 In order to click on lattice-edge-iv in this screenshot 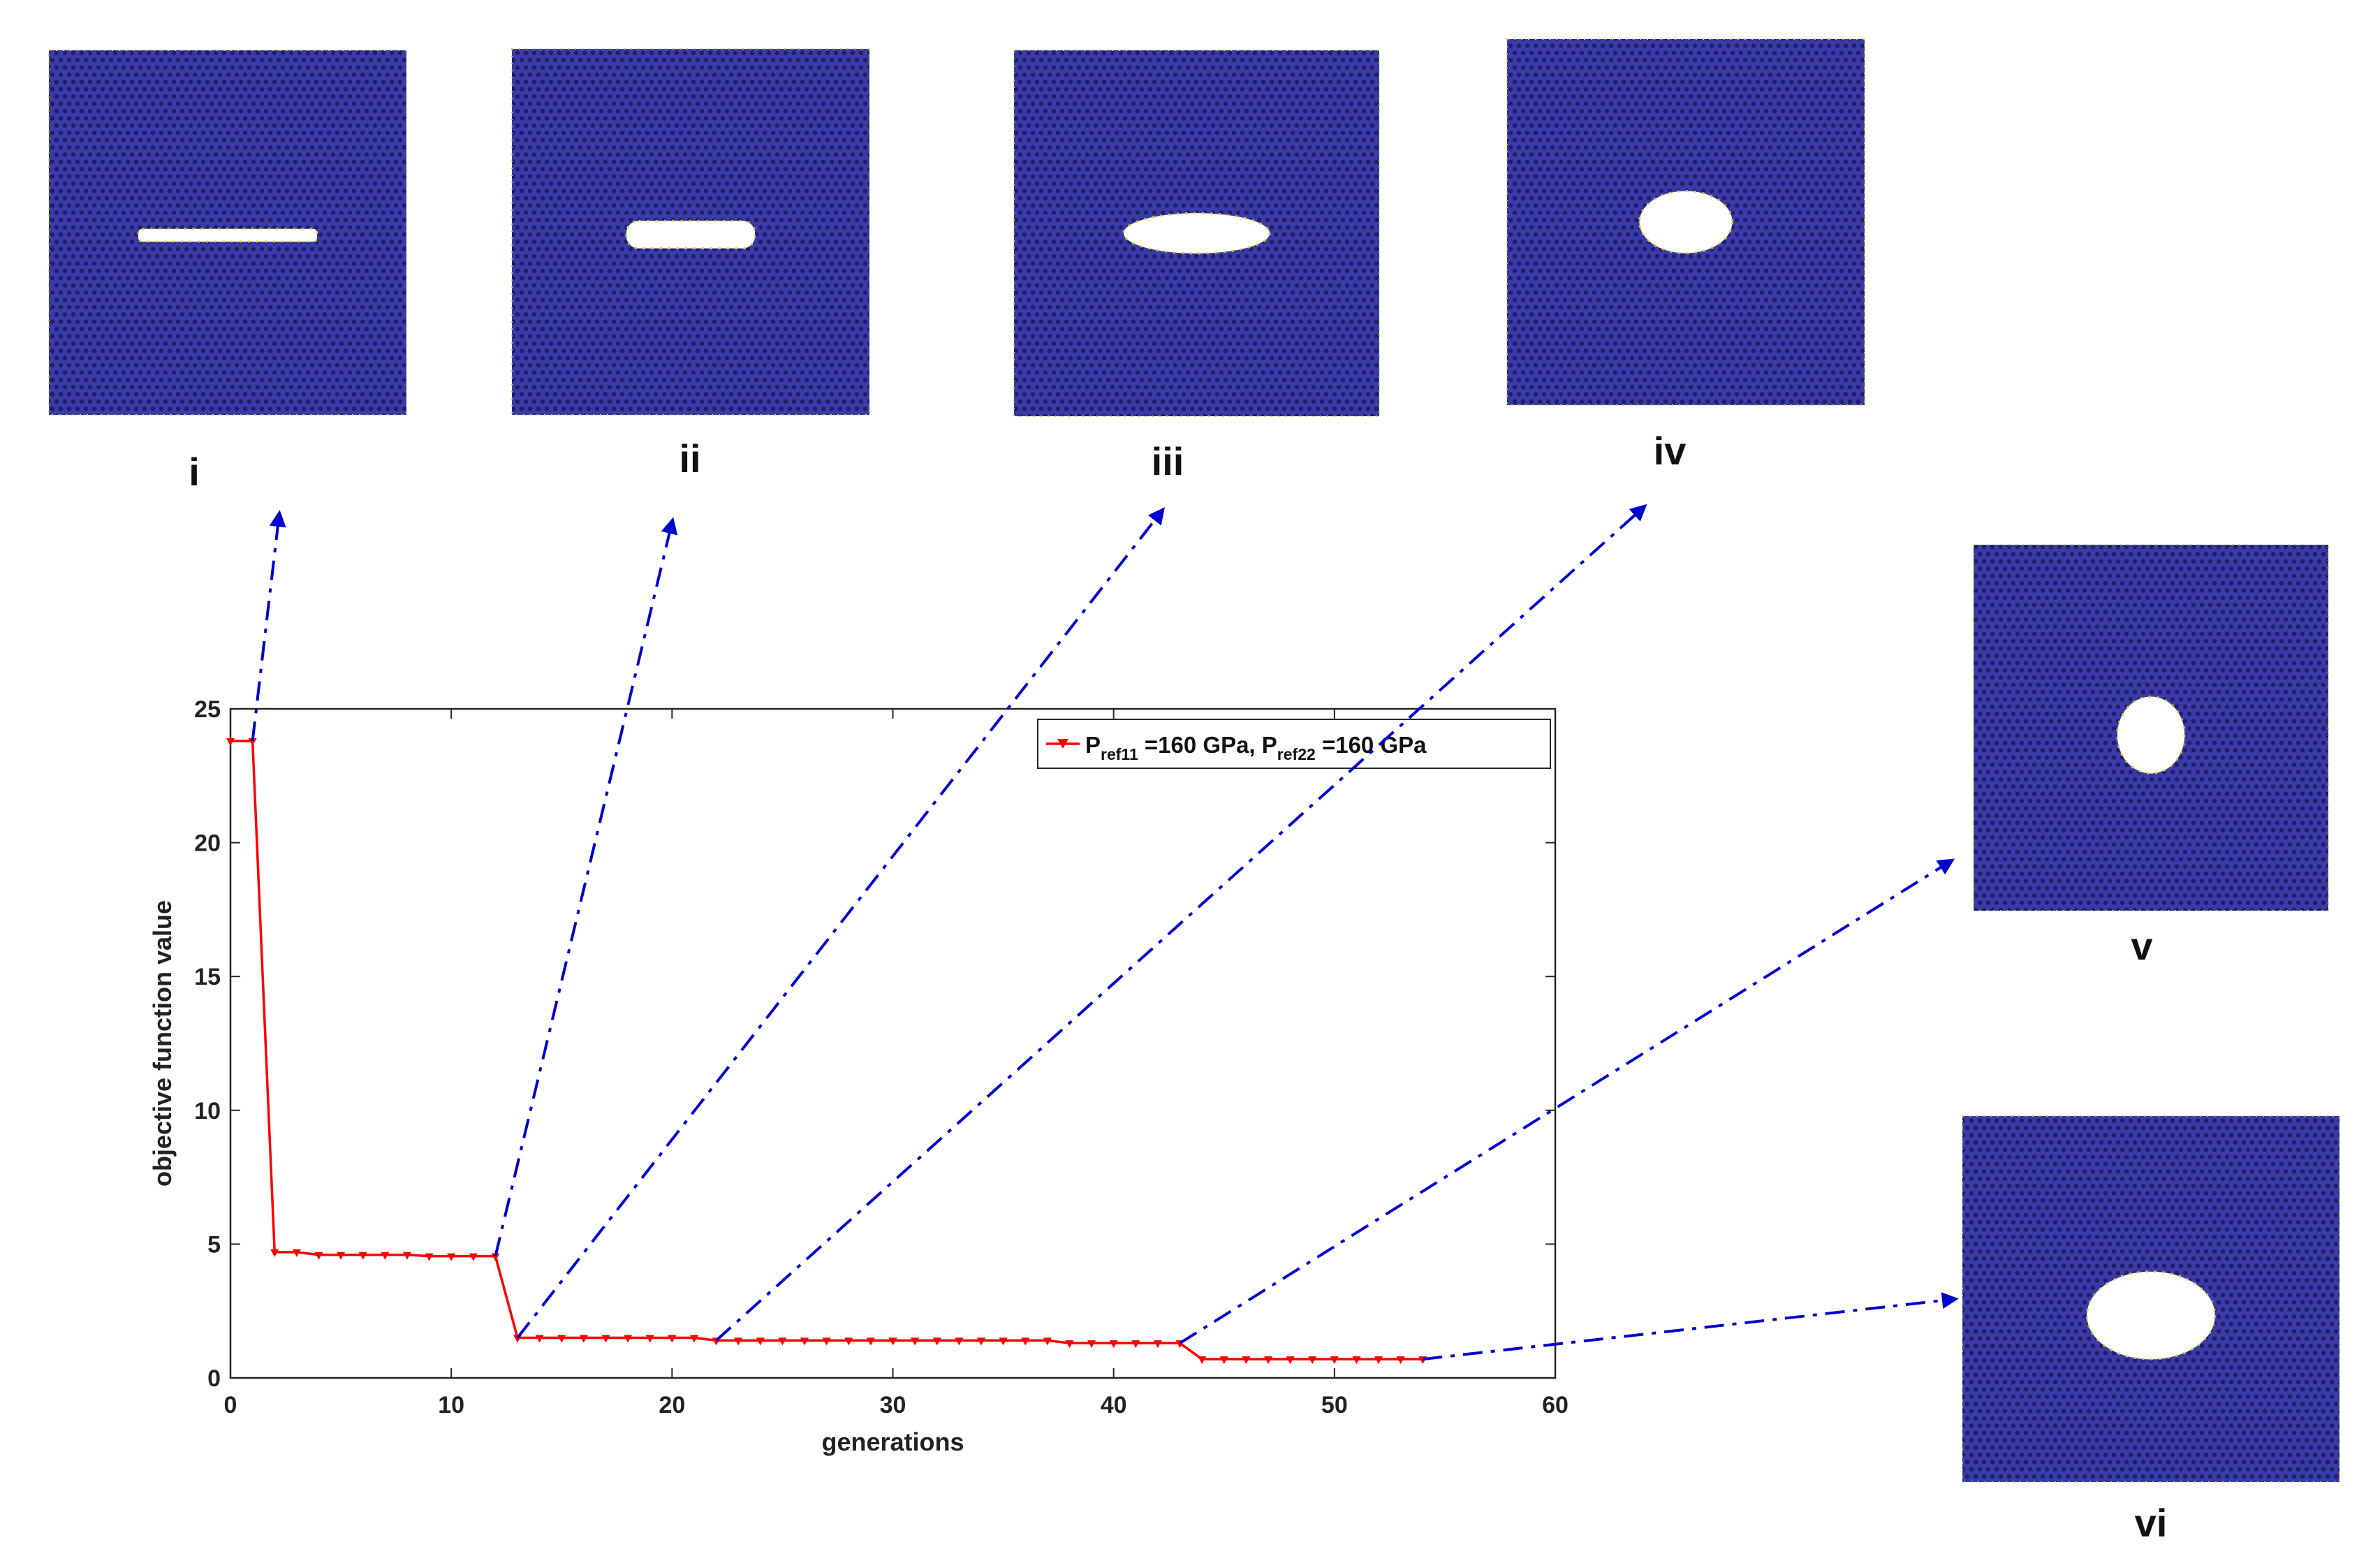, I will do `click(1685, 222)`.